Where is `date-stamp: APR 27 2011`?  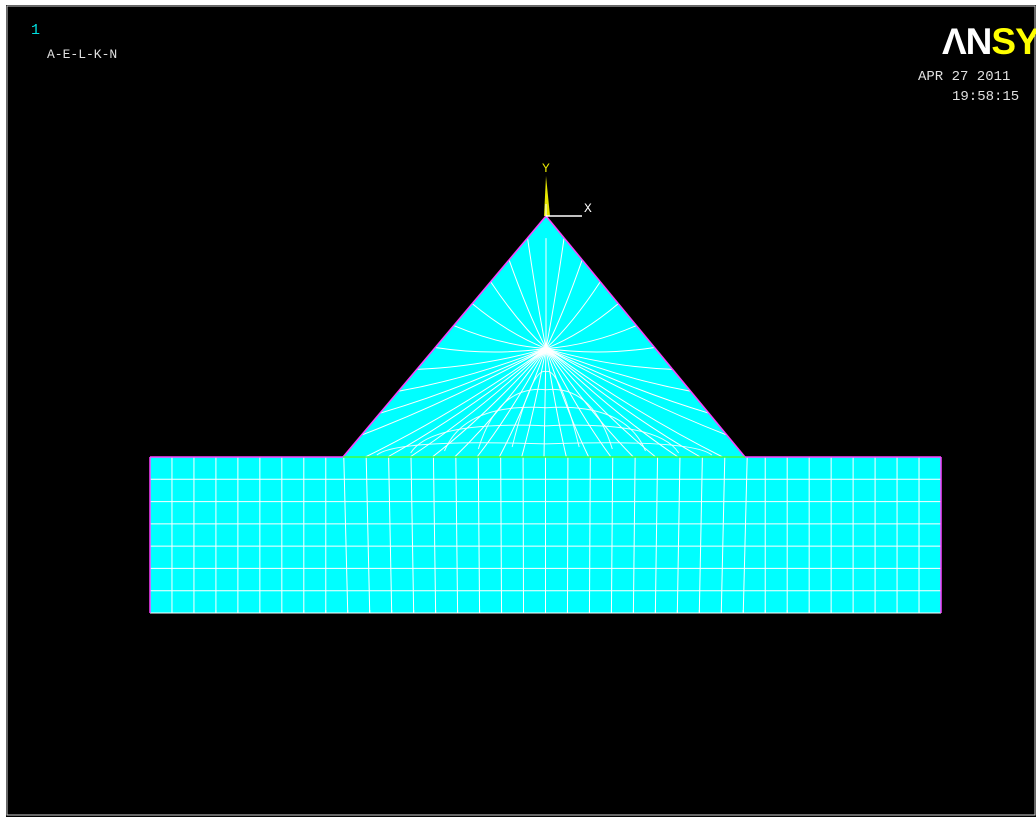
date-stamp: APR 27 2011 is located at coordinates (964, 77).